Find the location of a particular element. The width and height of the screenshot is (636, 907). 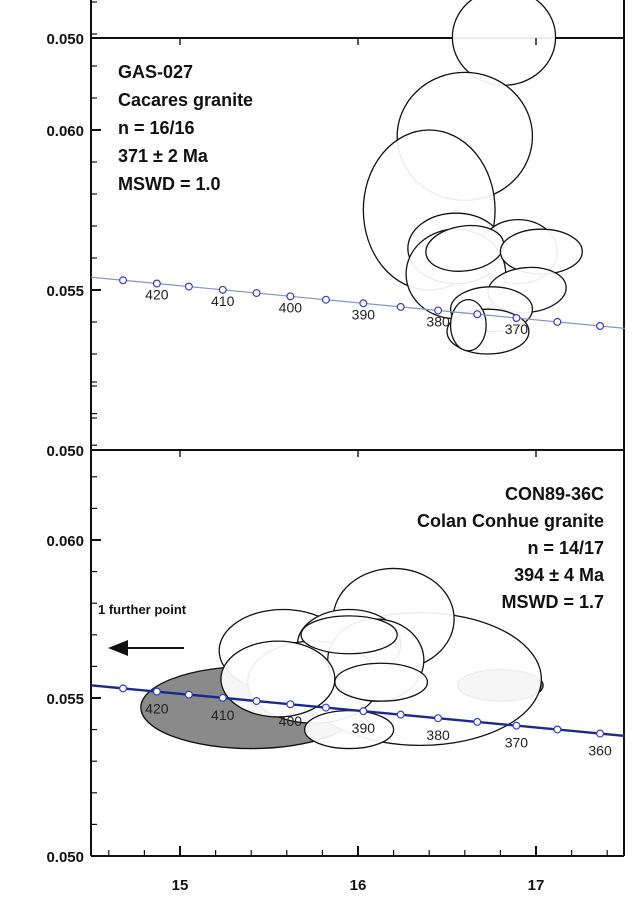

mswd-value: MSWD = 1.0 is located at coordinates (169, 184).